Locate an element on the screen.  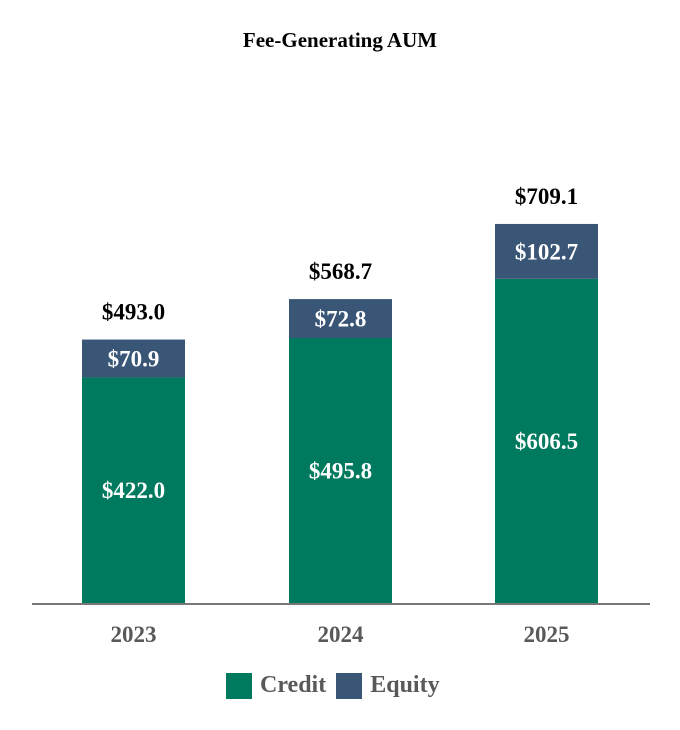
bar-credit-2025 is located at coordinates (546, 440).